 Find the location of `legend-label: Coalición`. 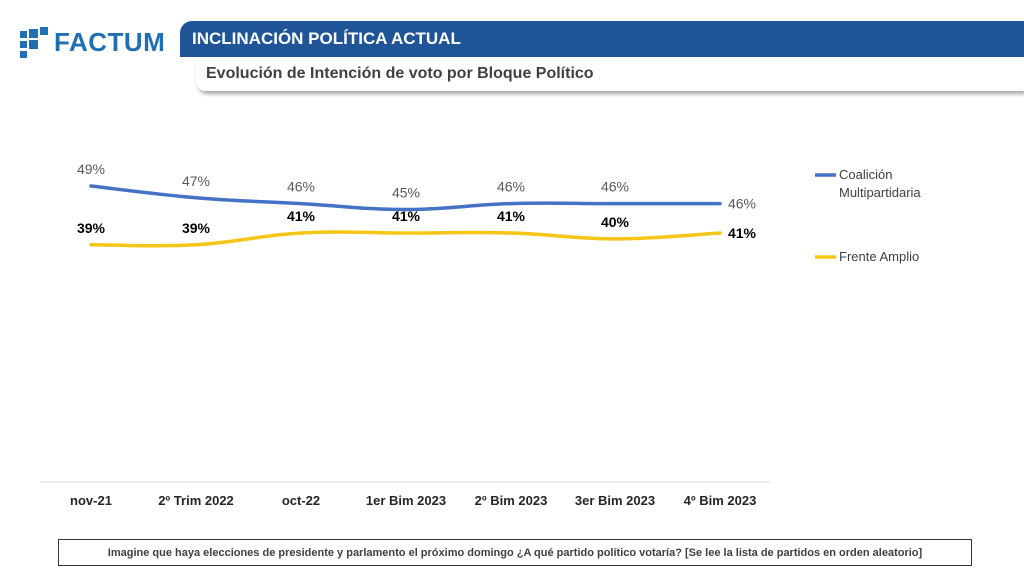

legend-label: Coalición is located at coordinates (865, 174).